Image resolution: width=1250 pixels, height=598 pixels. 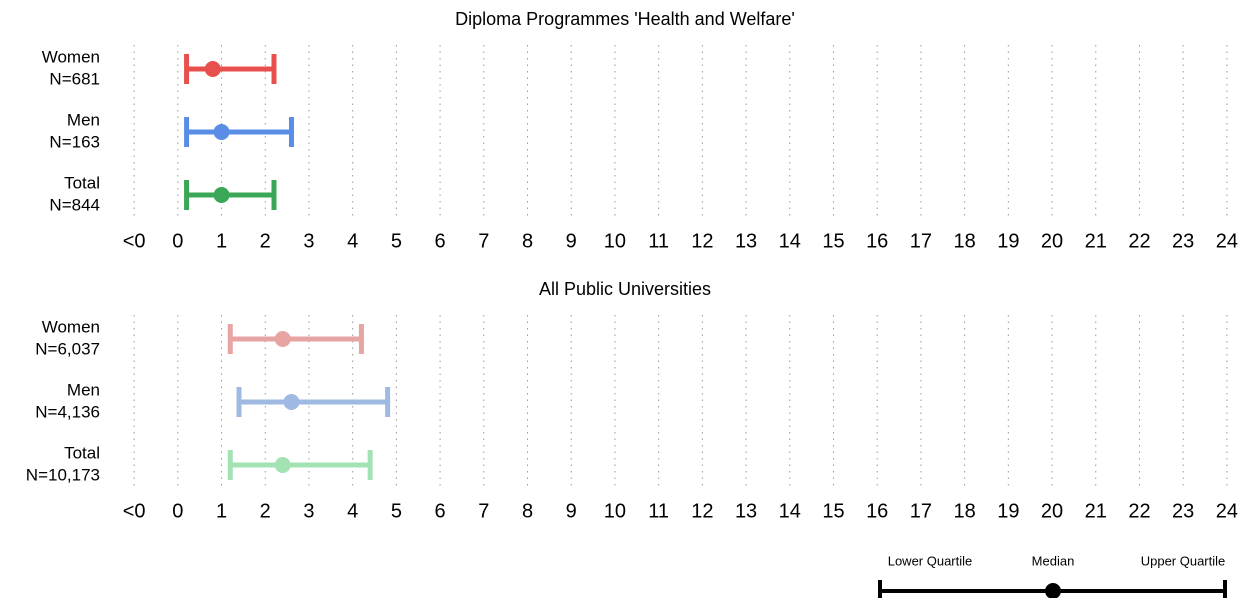 What do you see at coordinates (625, 289) in the screenshot?
I see `chart-title: All Public Universities` at bounding box center [625, 289].